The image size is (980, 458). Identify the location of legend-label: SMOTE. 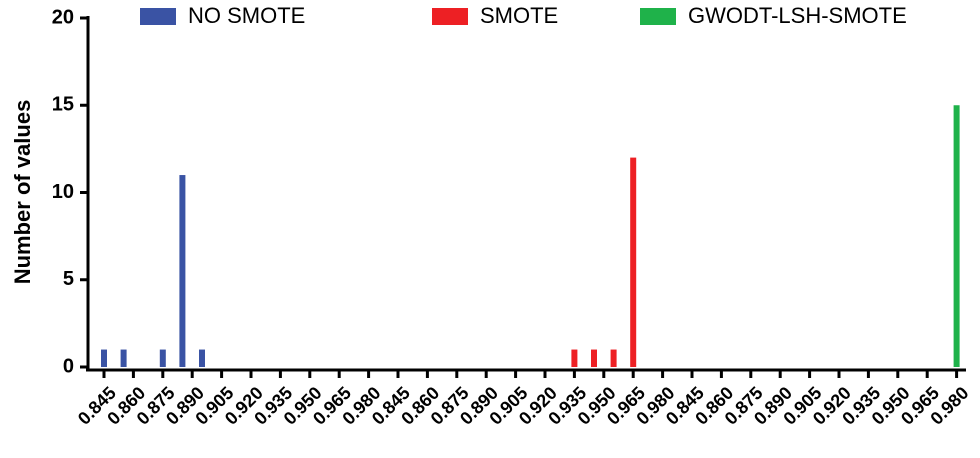
(519, 15).